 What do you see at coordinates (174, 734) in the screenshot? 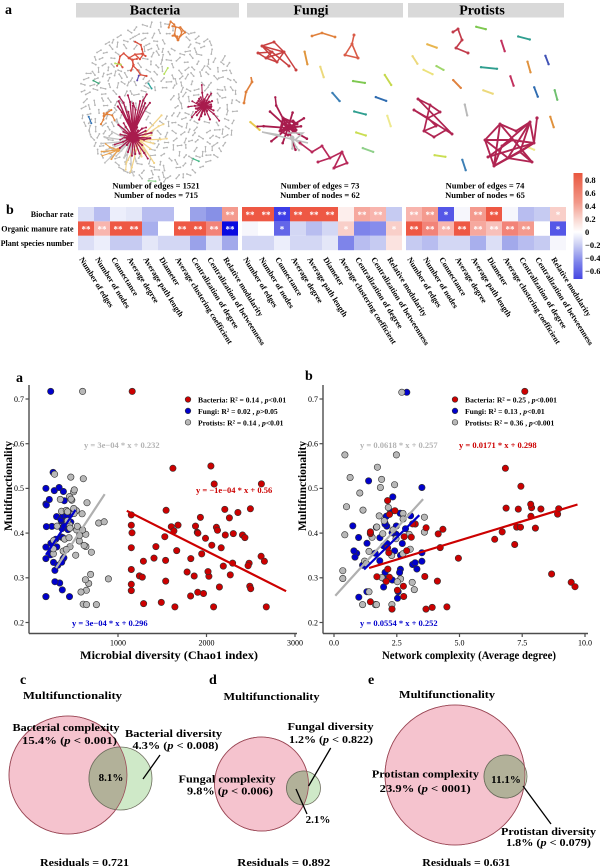
I see `svg-text: Bacterial diversity` at bounding box center [174, 734].